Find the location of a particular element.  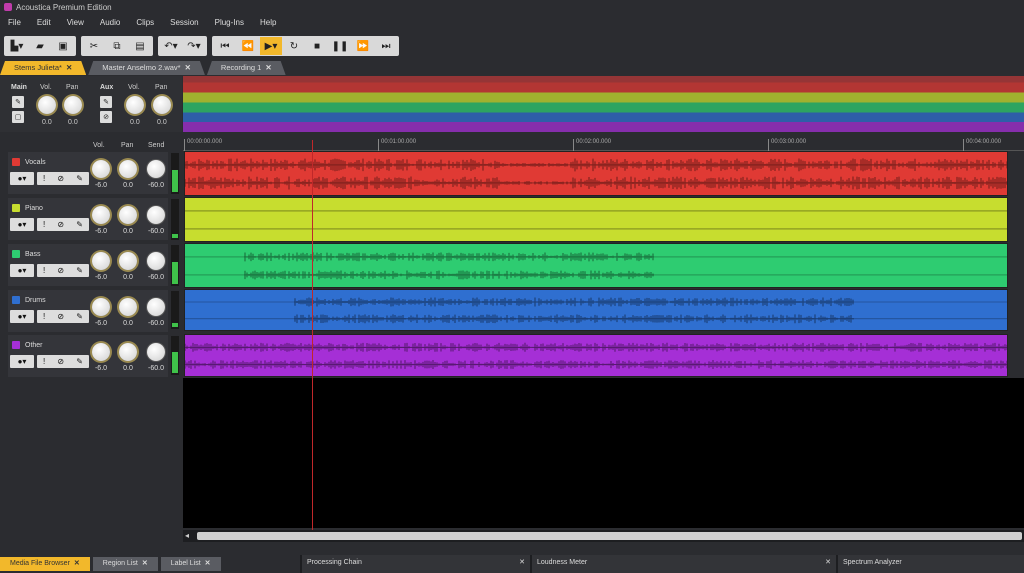

audio-clip-bass is located at coordinates (596, 265).